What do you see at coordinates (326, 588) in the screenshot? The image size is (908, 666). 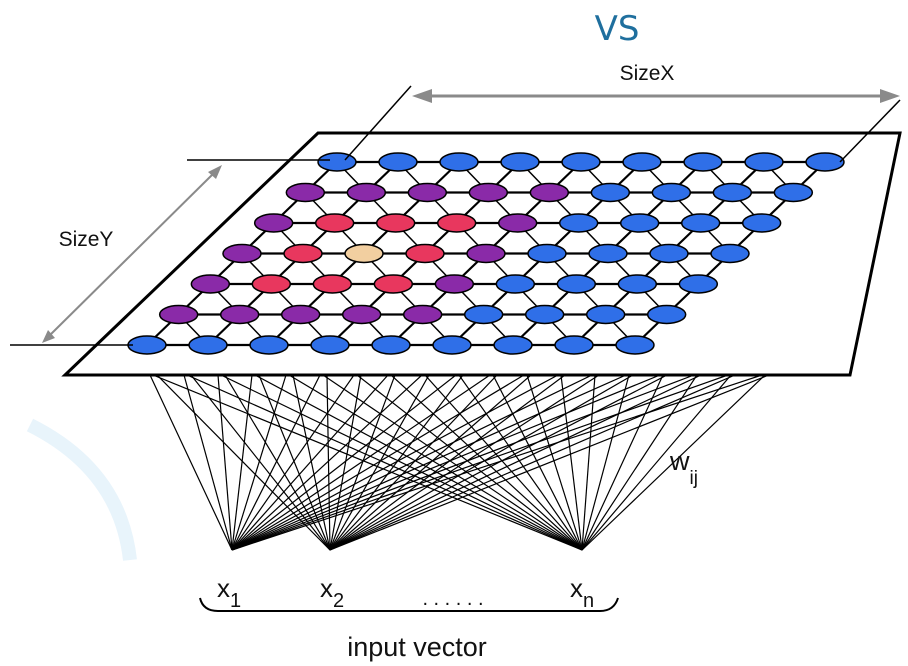 I see `input-x2-base: x` at bounding box center [326, 588].